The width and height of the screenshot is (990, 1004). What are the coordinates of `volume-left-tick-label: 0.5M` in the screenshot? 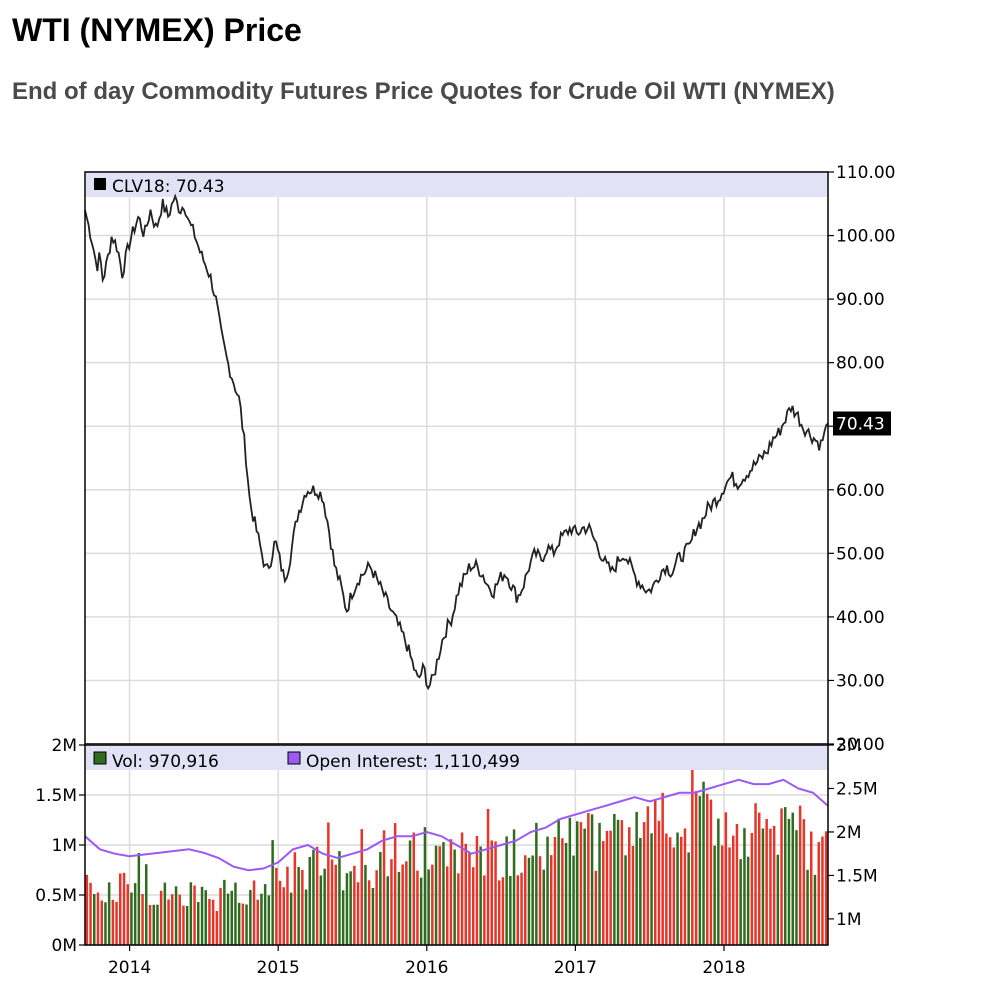 It's located at (56, 896).